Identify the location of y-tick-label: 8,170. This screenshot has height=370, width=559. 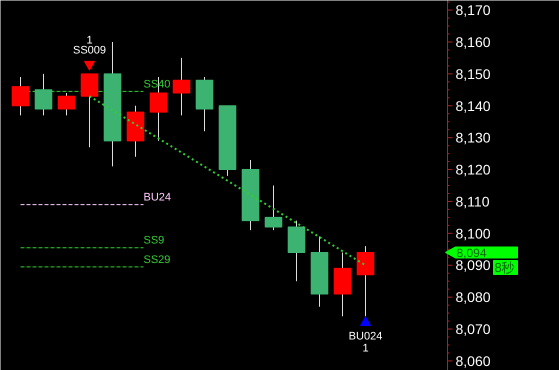
(473, 10).